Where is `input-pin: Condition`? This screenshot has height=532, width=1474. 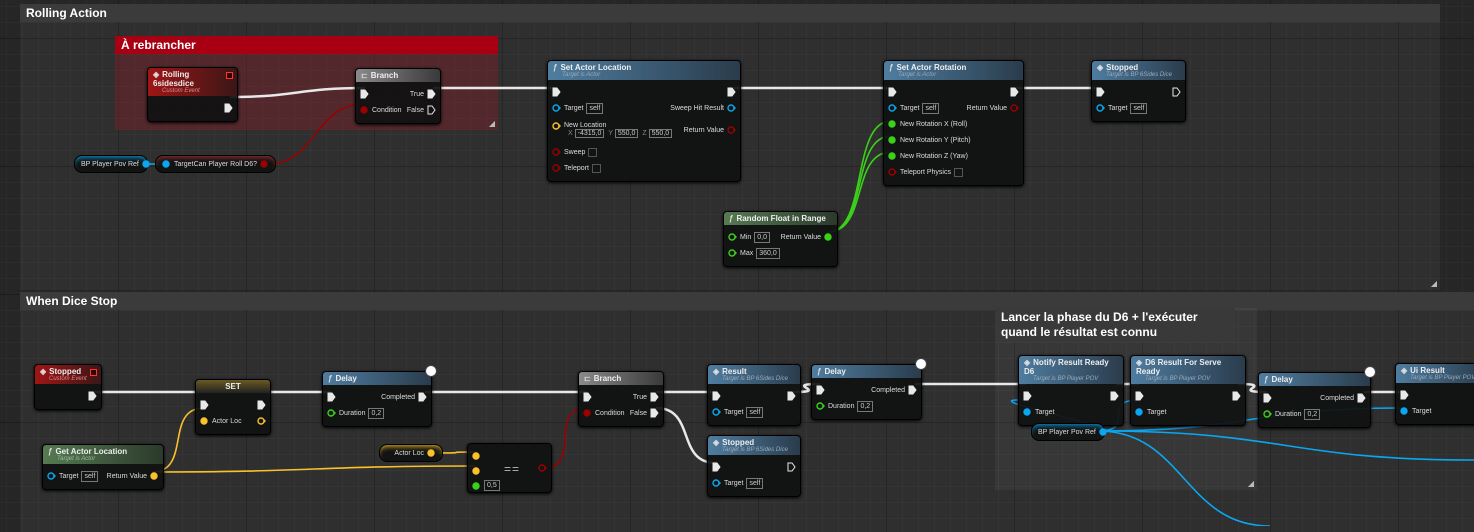 input-pin: Condition is located at coordinates (381, 110).